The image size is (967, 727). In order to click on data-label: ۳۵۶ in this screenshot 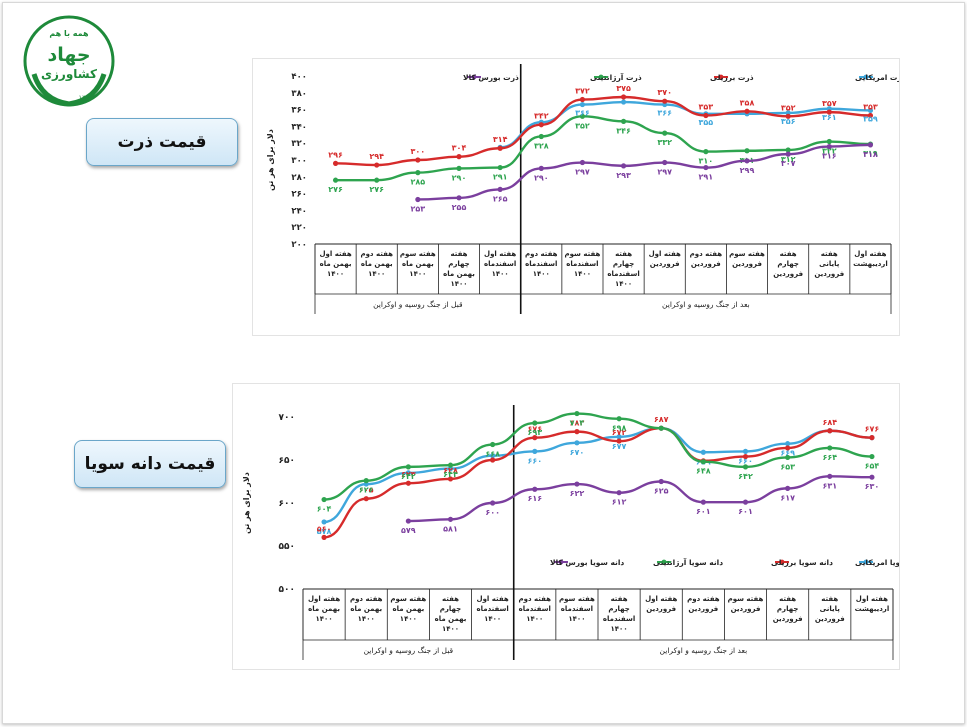, I will do `click(788, 121)`.